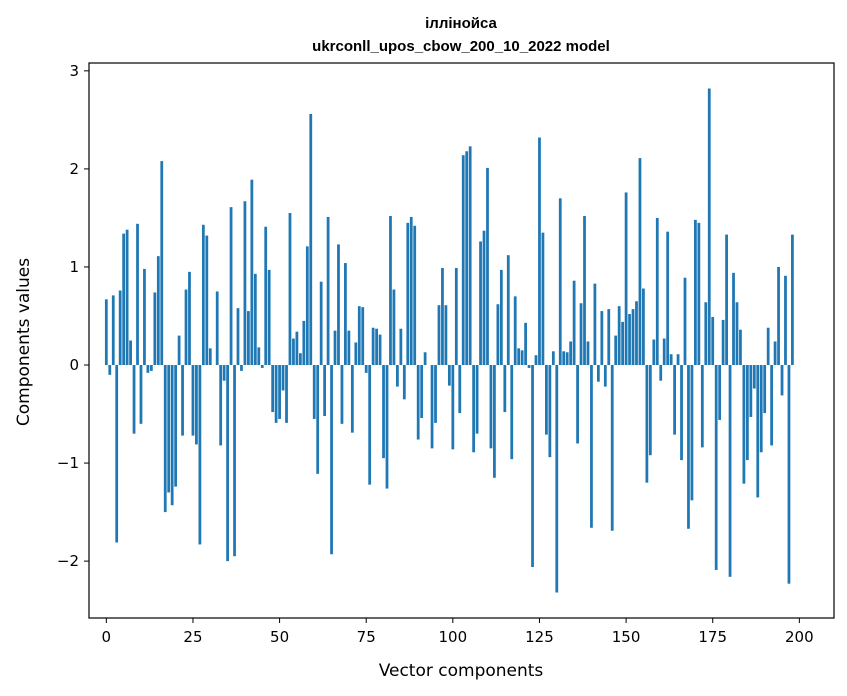 This screenshot has height=696, width=847. What do you see at coordinates (461, 23) in the screenshot?
I see `chart-title: іллінойса` at bounding box center [461, 23].